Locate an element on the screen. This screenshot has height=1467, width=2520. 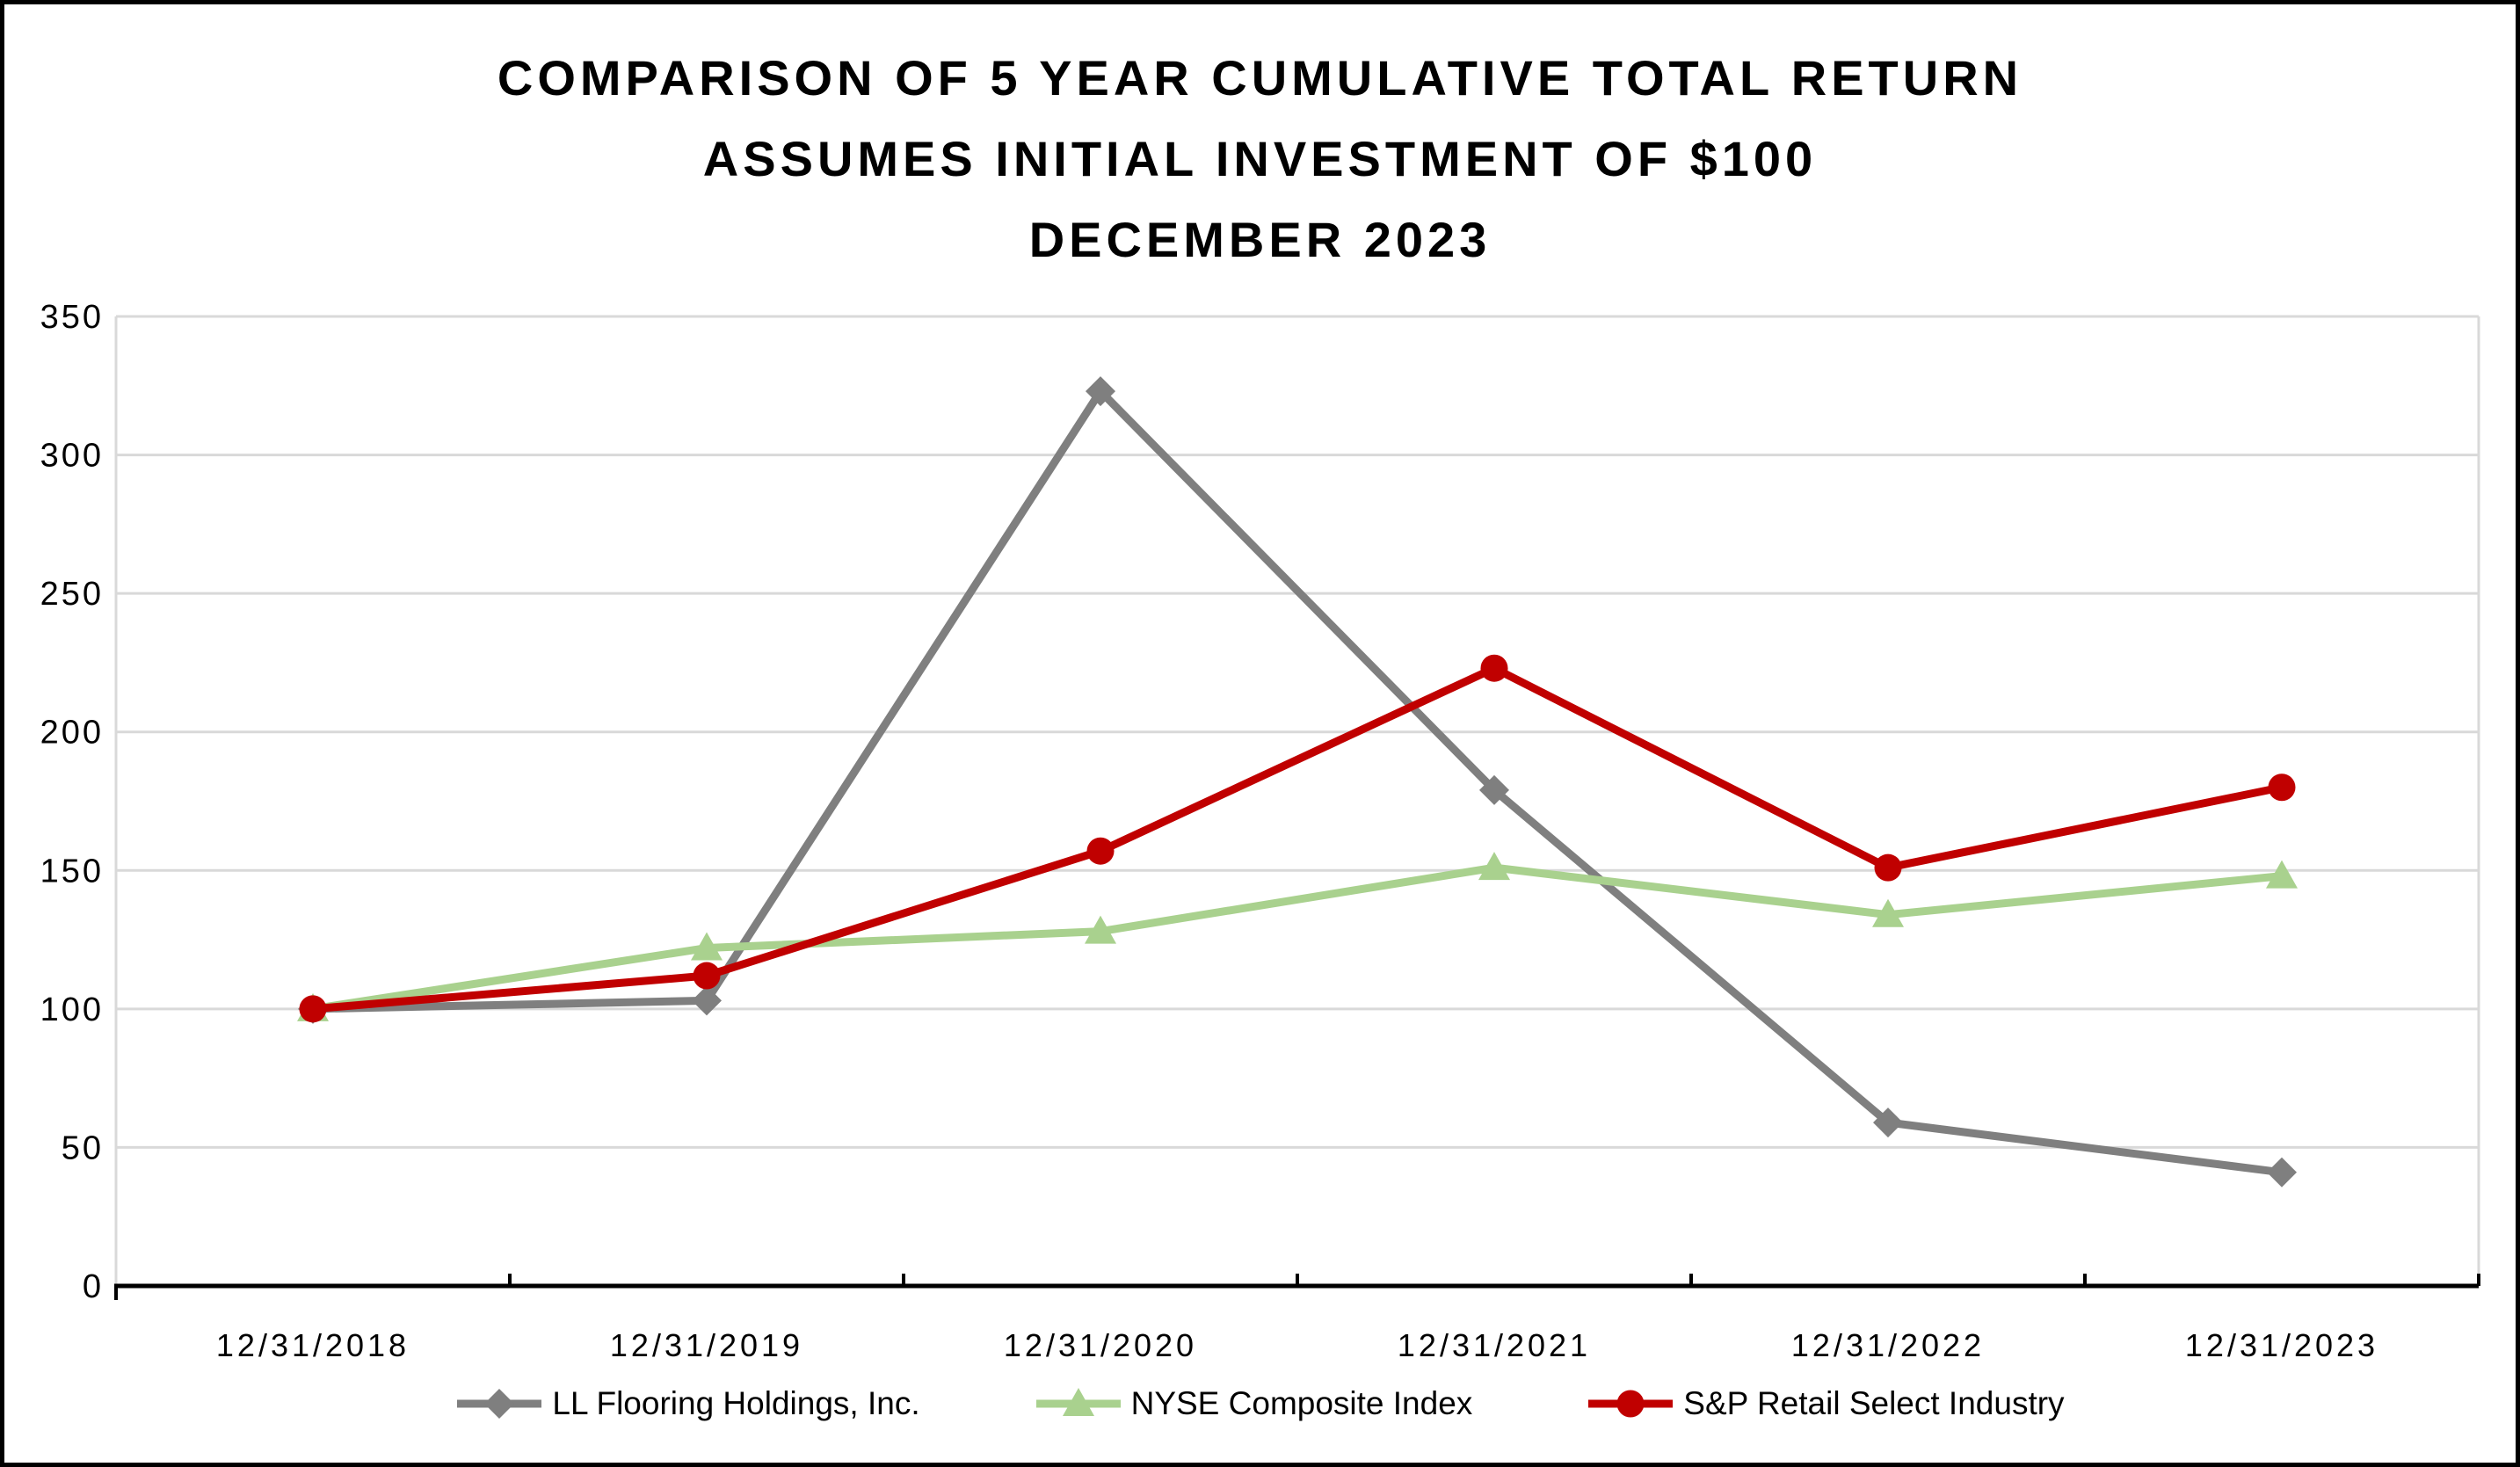
legend-item-nyse-composite: NYSE Composite Index is located at coordinates (1254, 1403).